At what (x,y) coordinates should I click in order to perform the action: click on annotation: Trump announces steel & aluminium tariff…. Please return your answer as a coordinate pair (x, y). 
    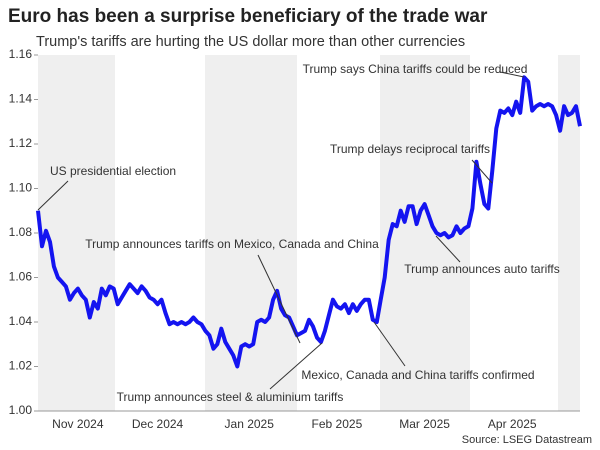
    Looking at the image, I should click on (230, 397).